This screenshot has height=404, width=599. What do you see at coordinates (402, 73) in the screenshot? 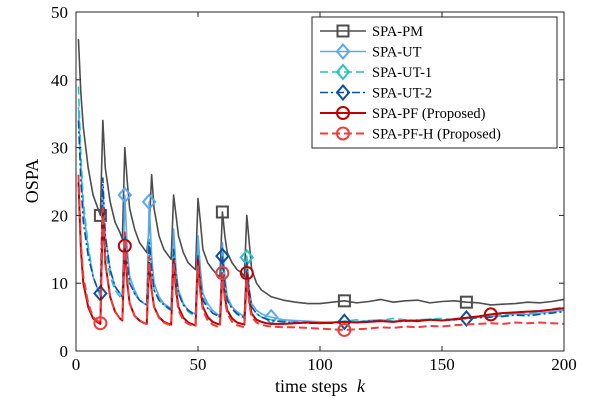
I see `legend-label: SPA-UT-1` at bounding box center [402, 73].